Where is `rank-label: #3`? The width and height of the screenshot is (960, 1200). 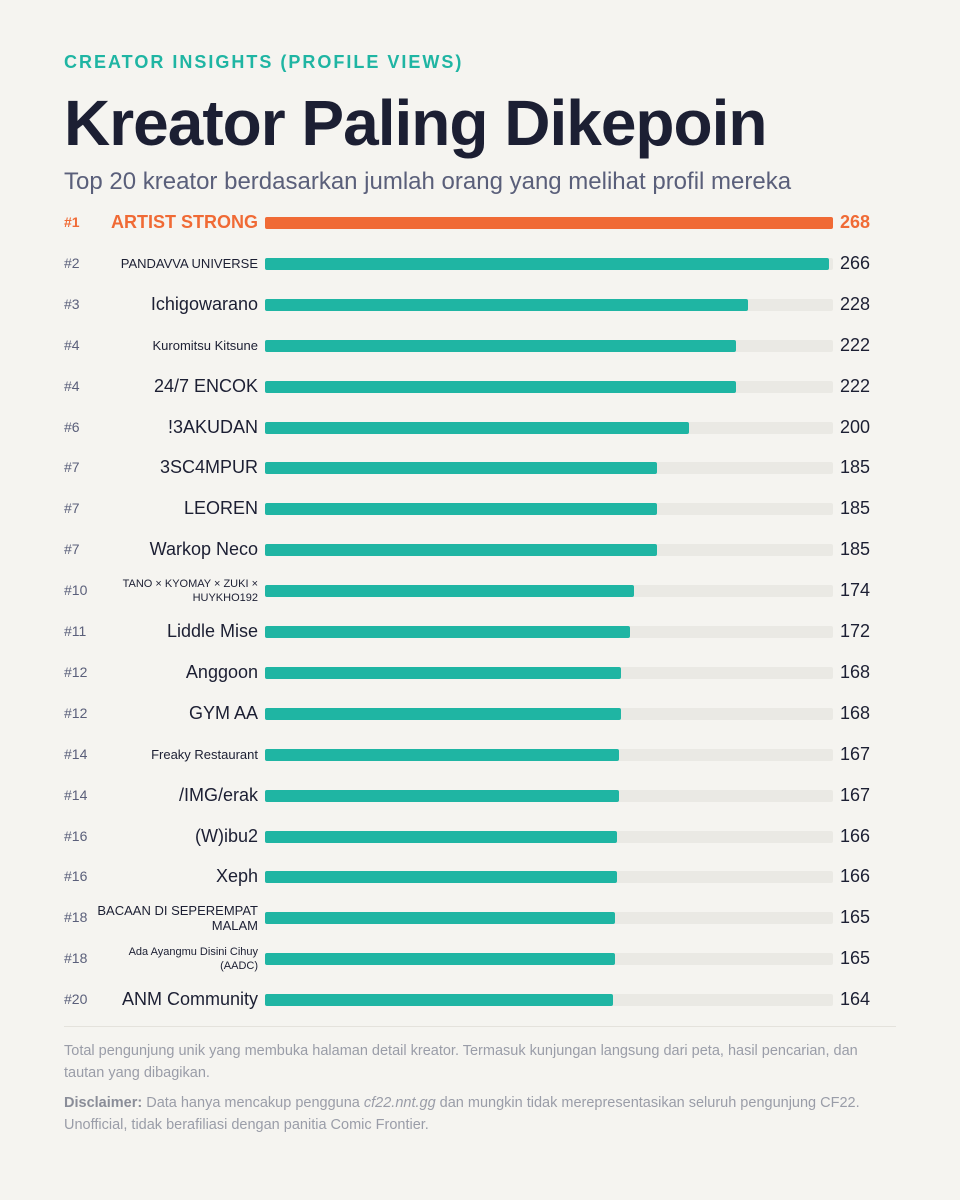
rank-label: #3 is located at coordinates (72, 303).